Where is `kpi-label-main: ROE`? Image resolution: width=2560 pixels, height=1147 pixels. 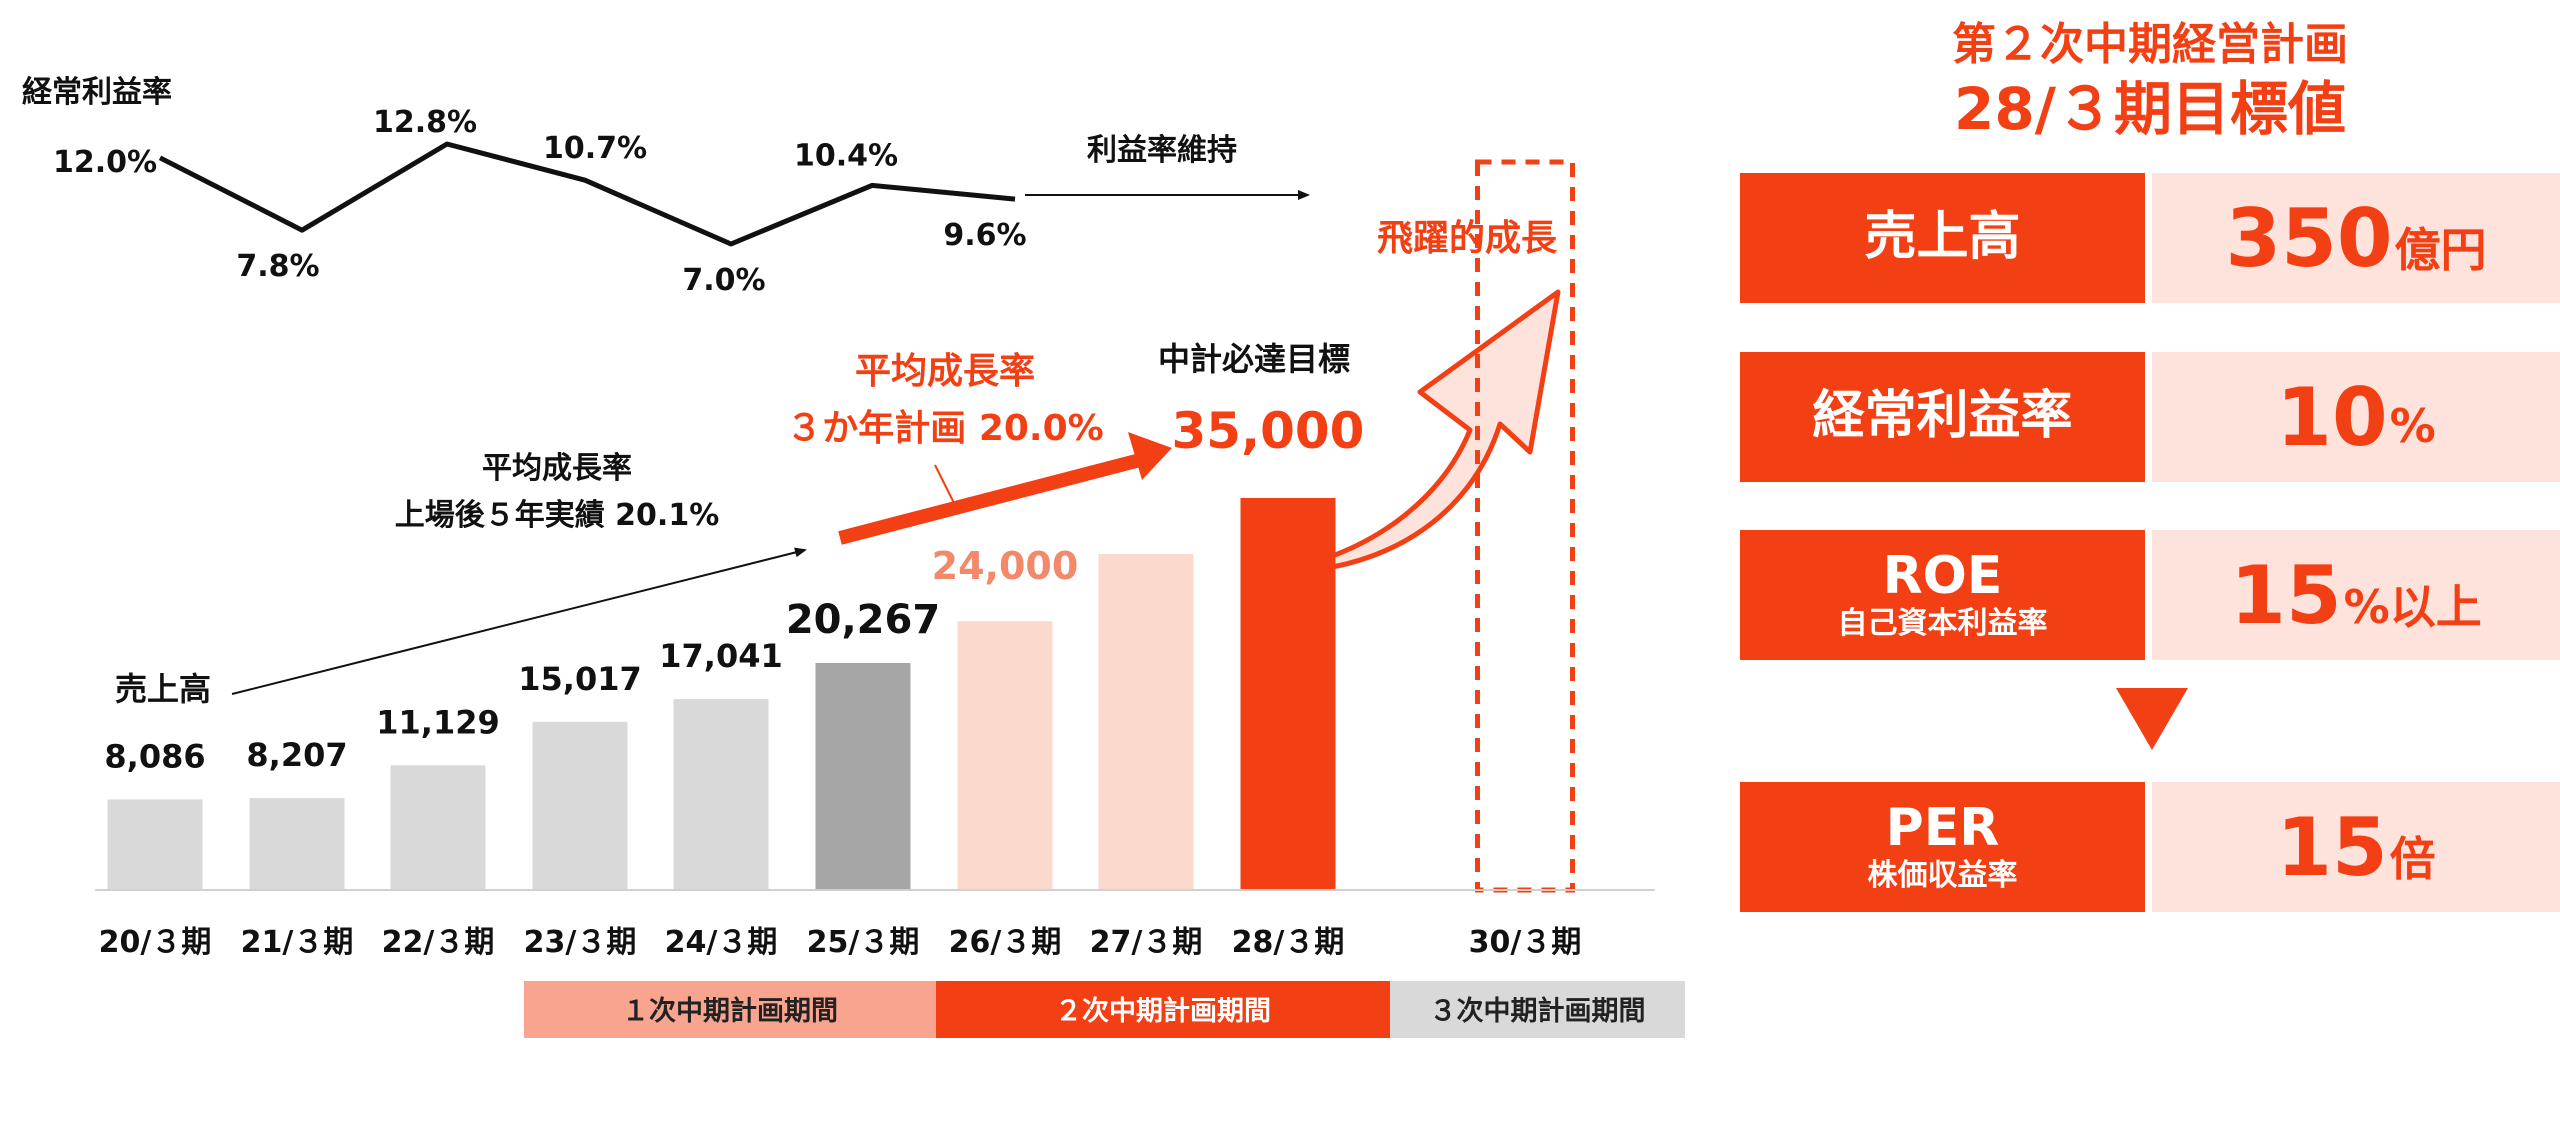
kpi-label-main: ROE is located at coordinates (1942, 576).